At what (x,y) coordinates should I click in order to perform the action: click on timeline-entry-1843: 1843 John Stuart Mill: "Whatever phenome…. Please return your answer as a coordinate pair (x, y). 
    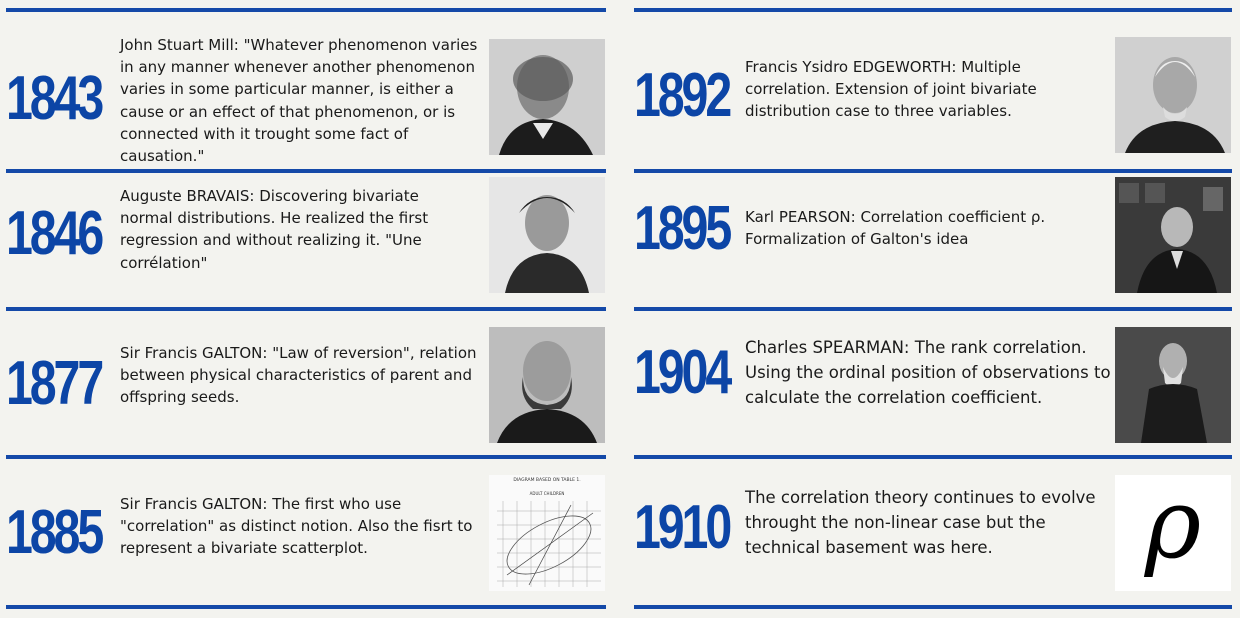
    Looking at the image, I should click on (306, 91).